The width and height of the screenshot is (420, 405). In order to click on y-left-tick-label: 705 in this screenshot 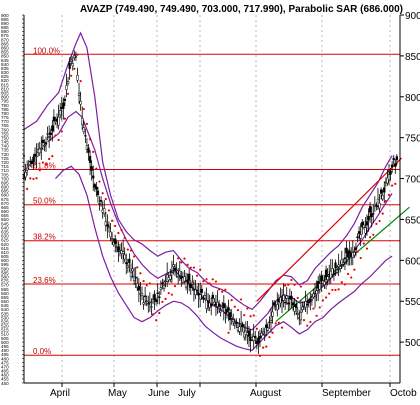, I will do `click(5, 174)`.